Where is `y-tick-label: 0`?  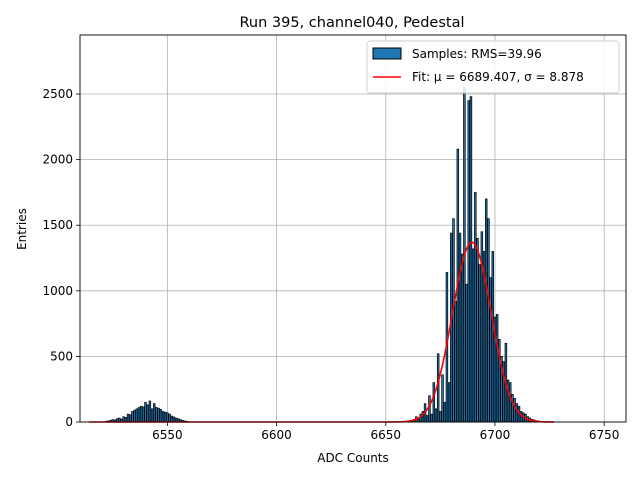 y-tick-label: 0 is located at coordinates (69, 422).